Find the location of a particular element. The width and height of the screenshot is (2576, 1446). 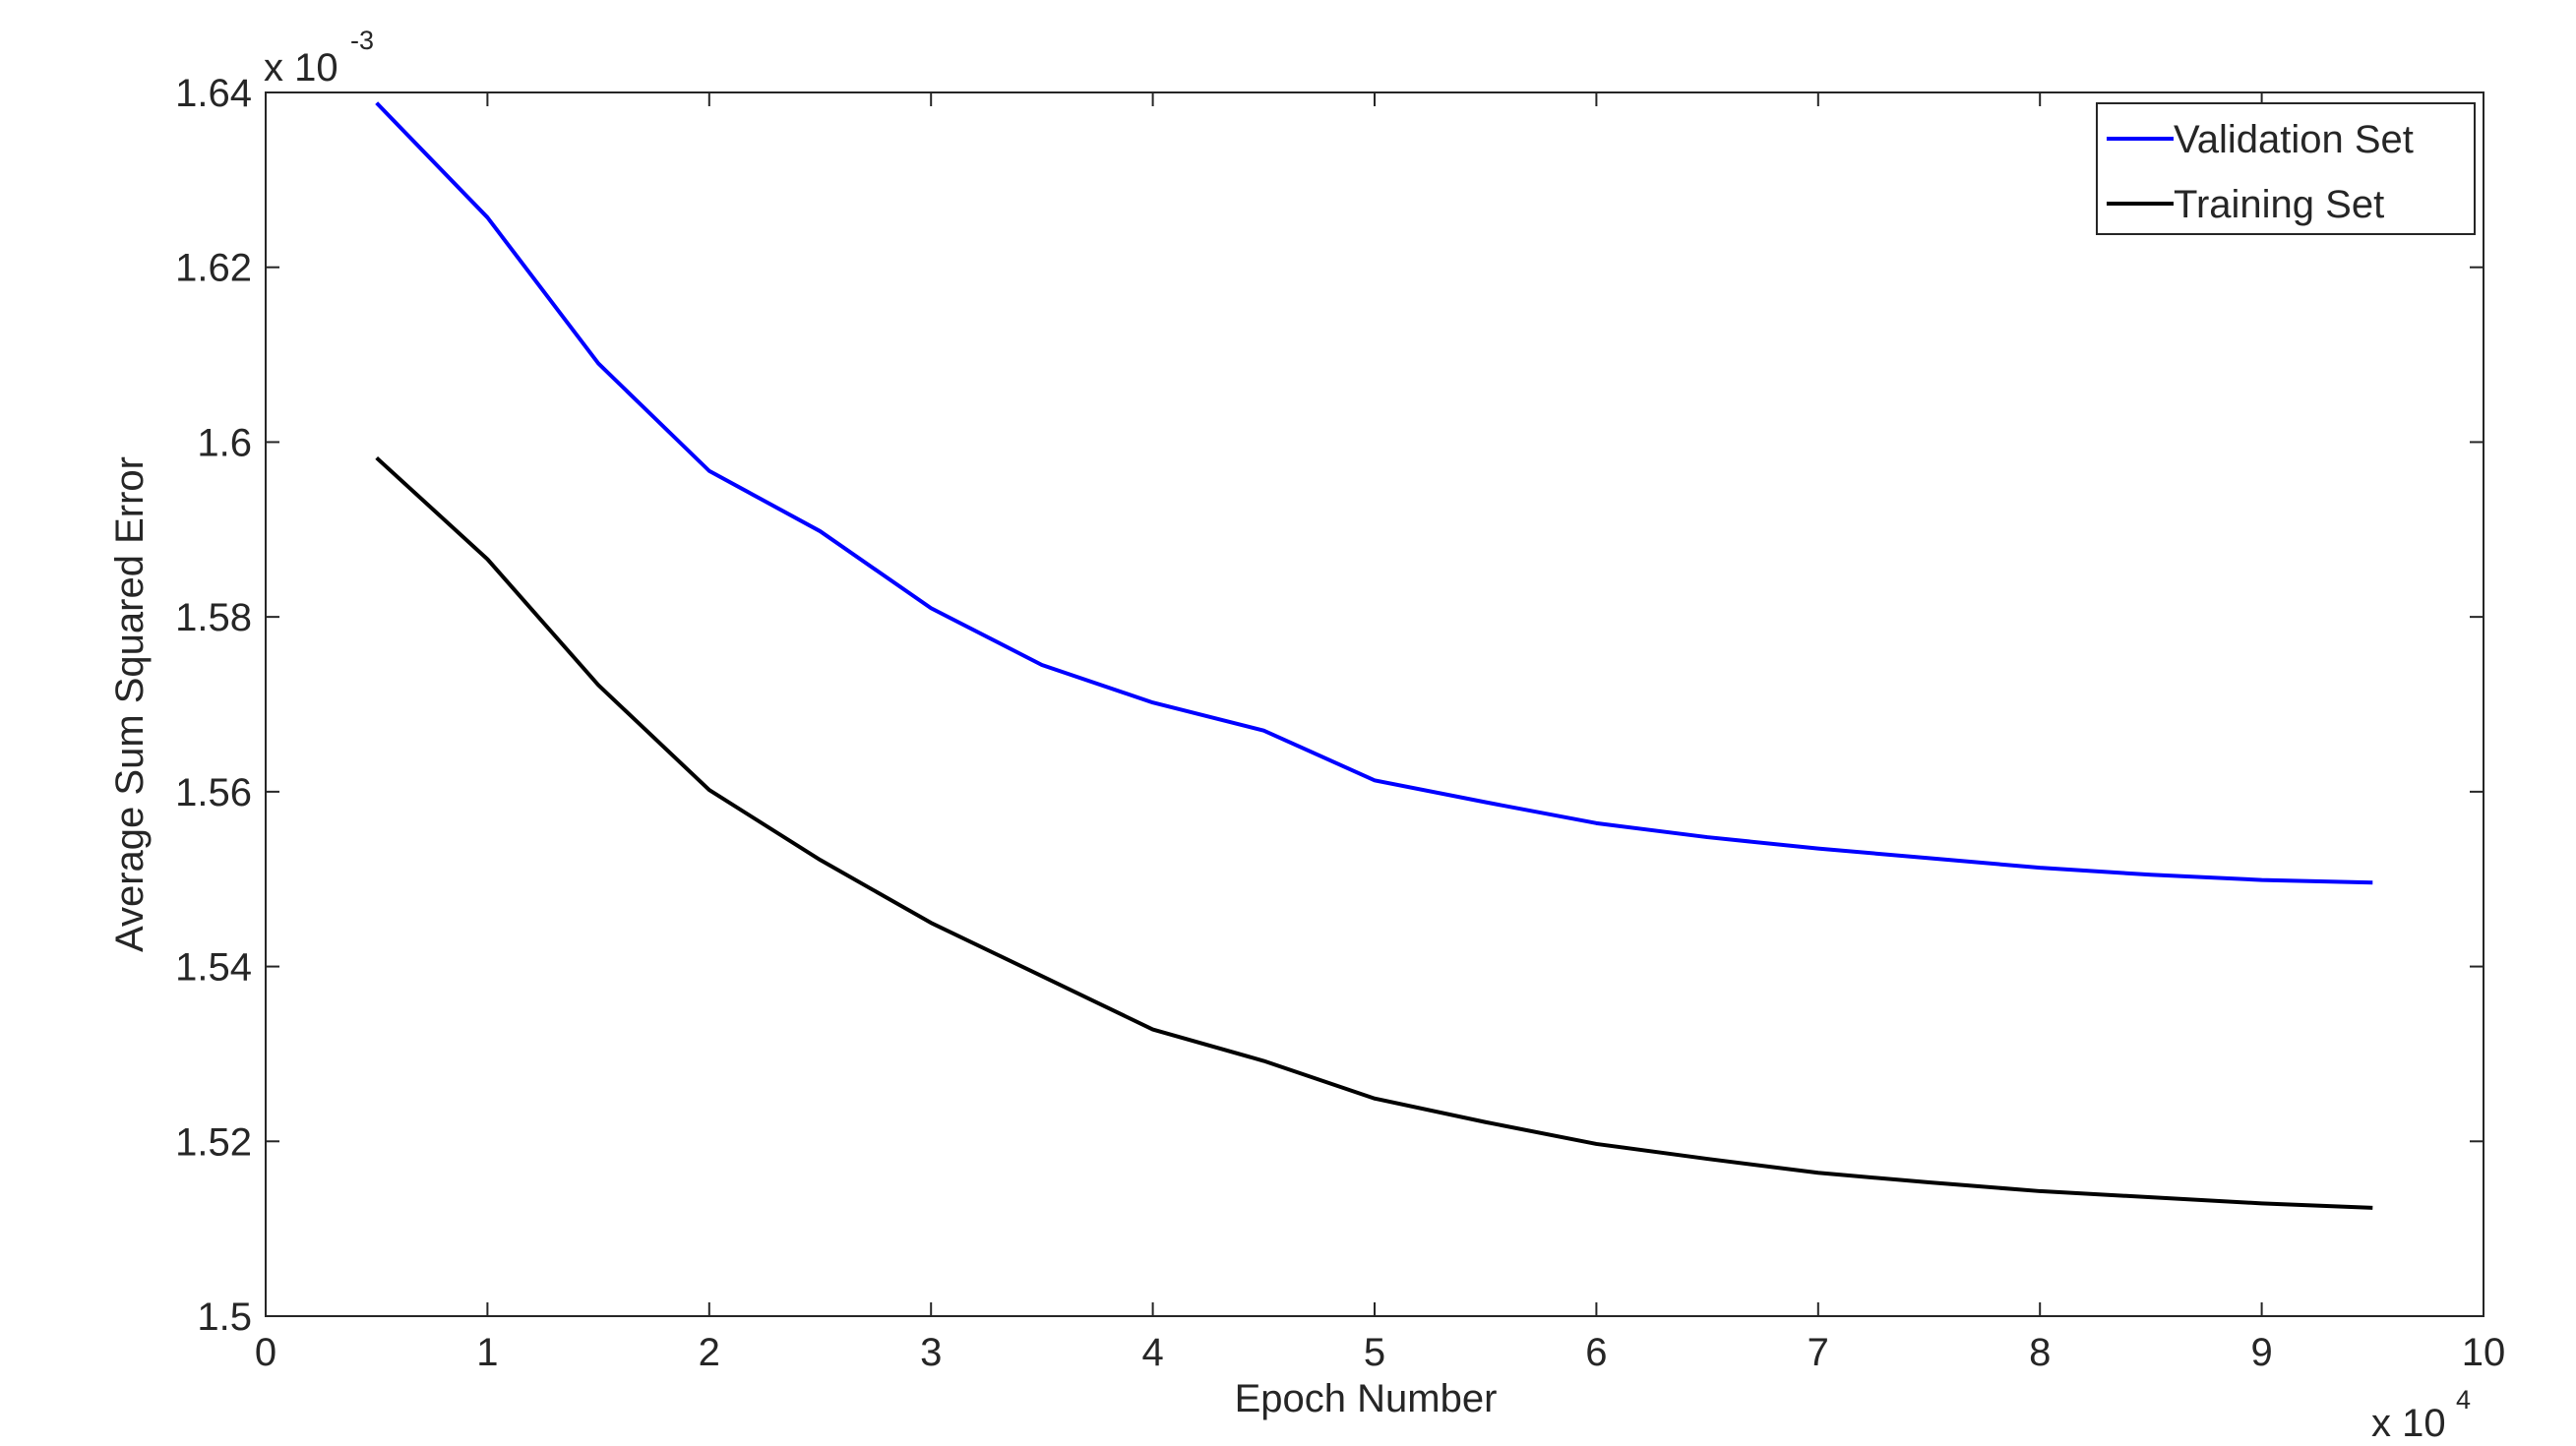

y-tick-label: 1.5 is located at coordinates (224, 1317).